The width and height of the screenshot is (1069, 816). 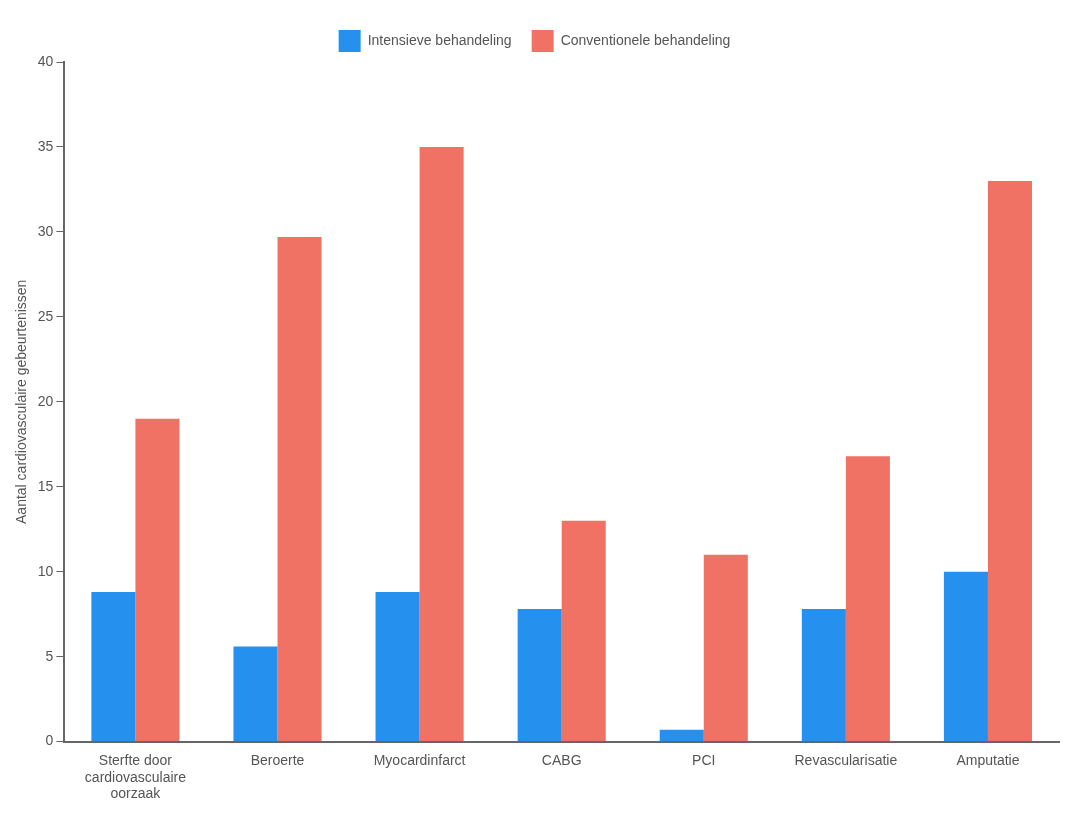 I want to click on y-axis-title: Aantal cardiovasculaire gebeurtenissen, so click(x=21, y=401).